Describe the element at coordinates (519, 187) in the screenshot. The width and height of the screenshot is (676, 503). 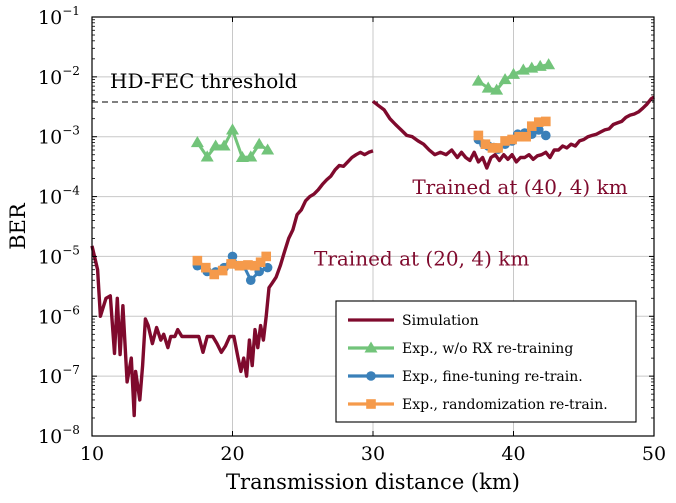
I see `annotation-label: Trained at (40, 4) km` at that location.